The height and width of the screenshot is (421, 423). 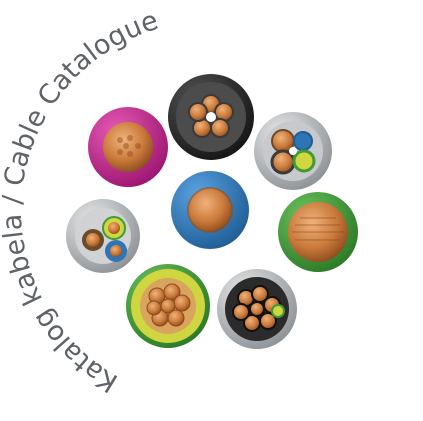 What do you see at coordinates (318, 232) in the screenshot?
I see `cable-green-bundle` at bounding box center [318, 232].